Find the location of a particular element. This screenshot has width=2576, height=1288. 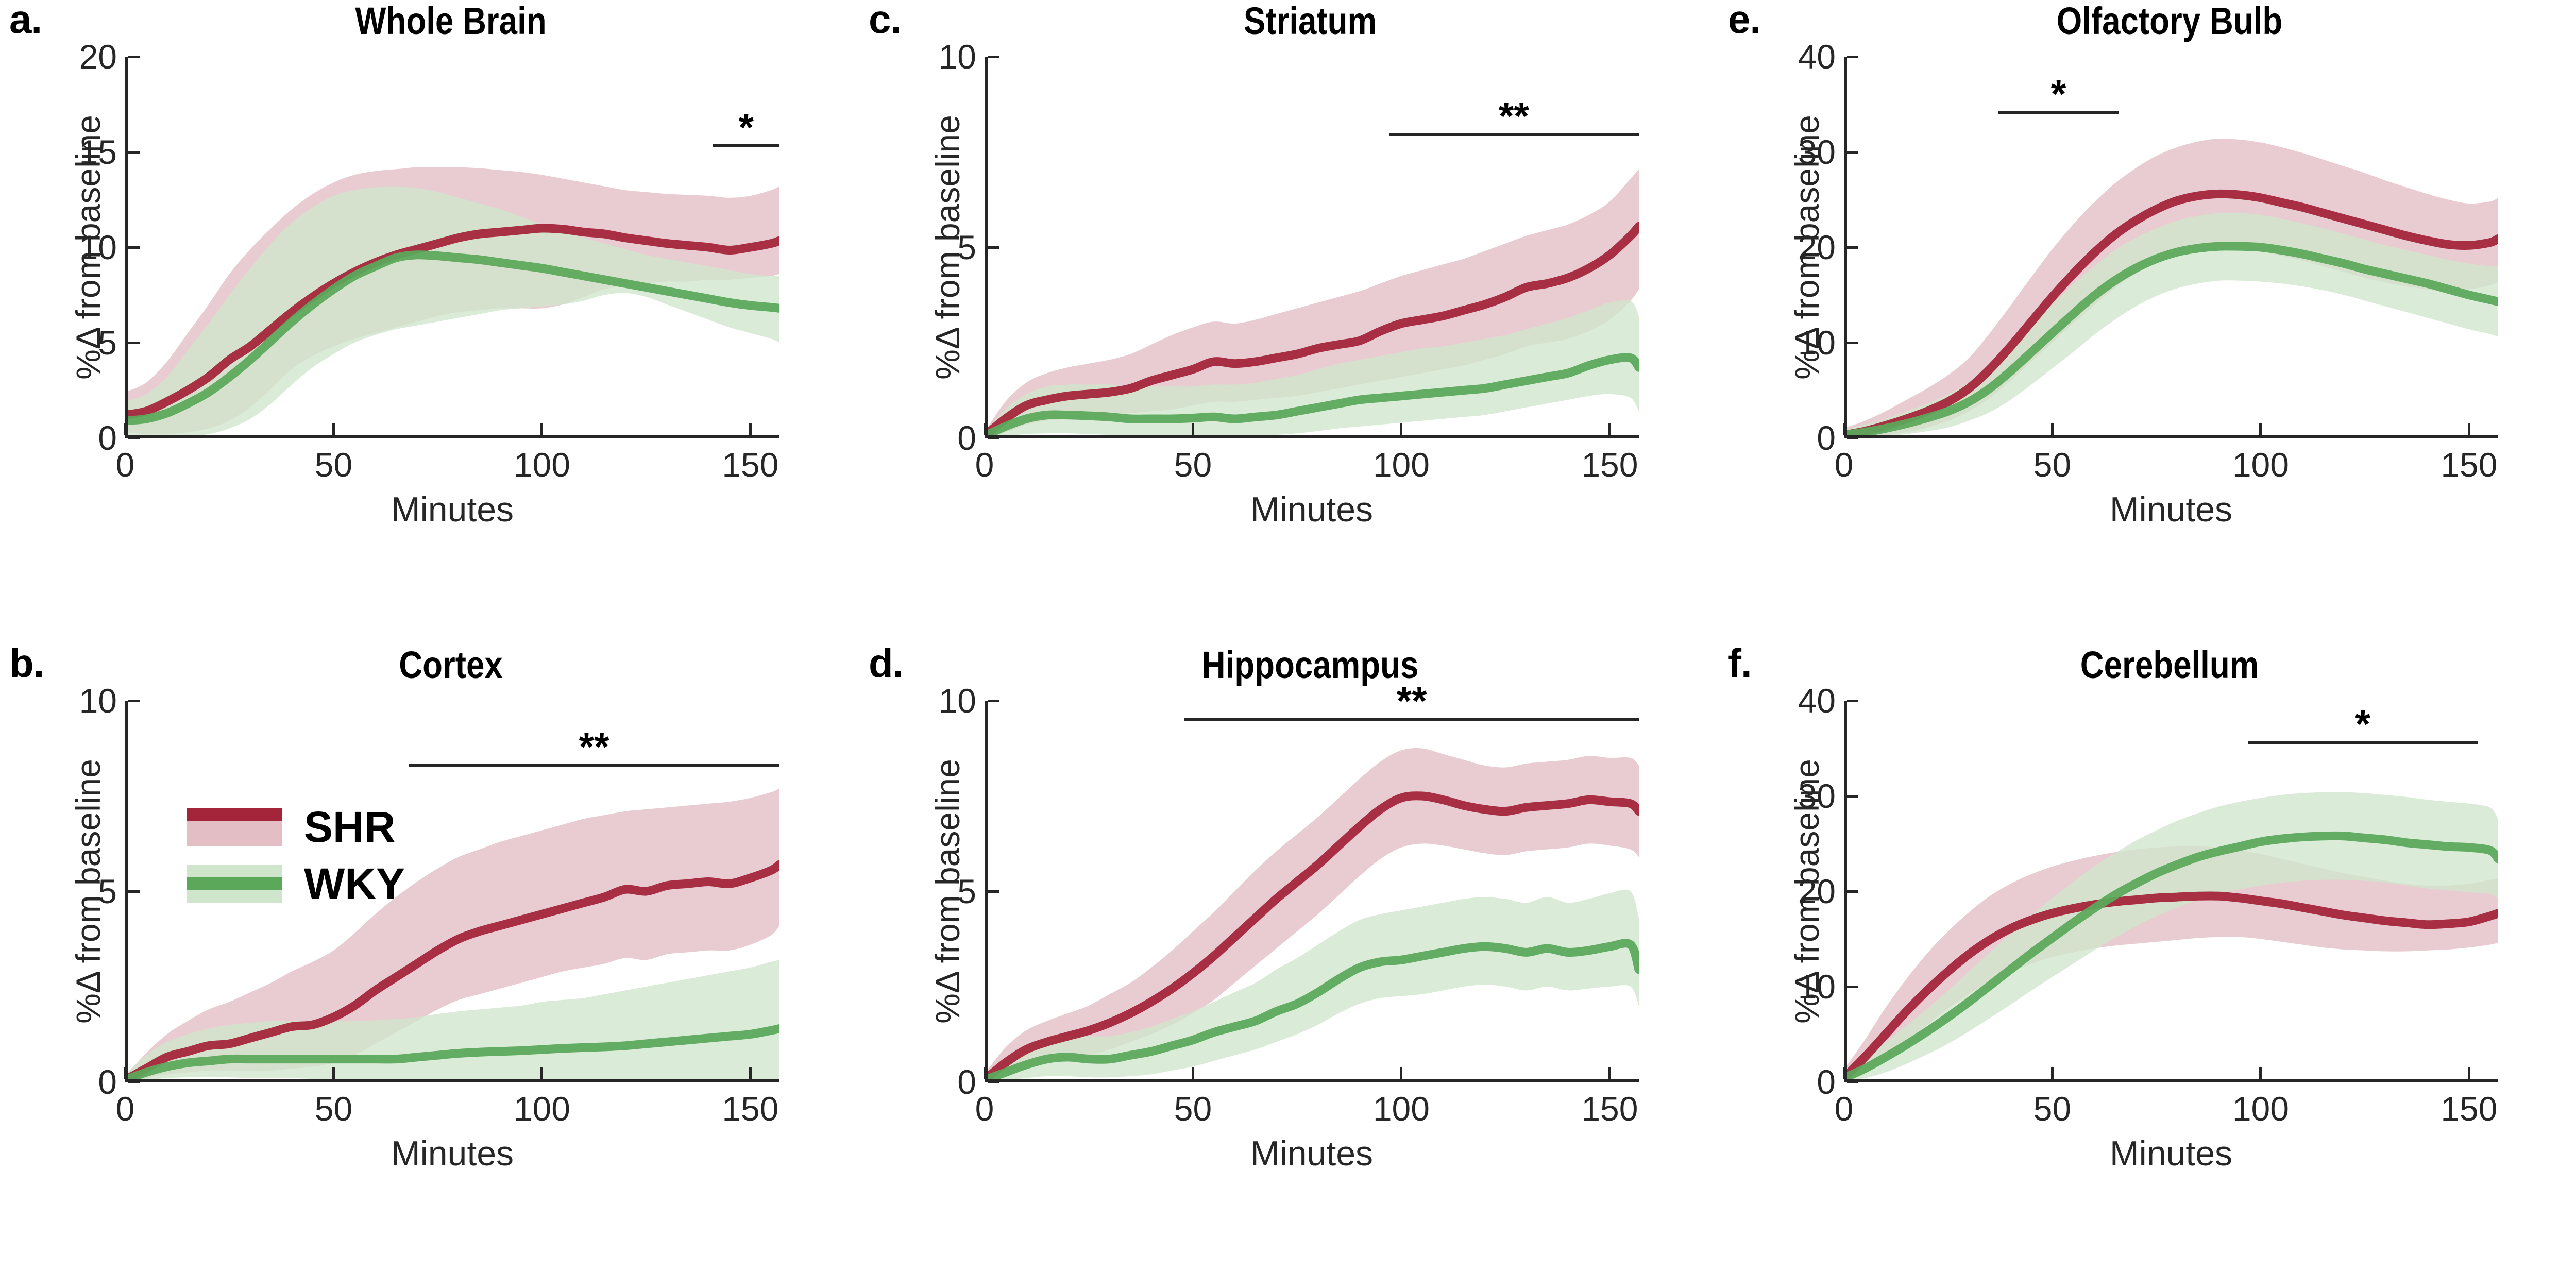

significance-stars: ** is located at coordinates (1411, 701).